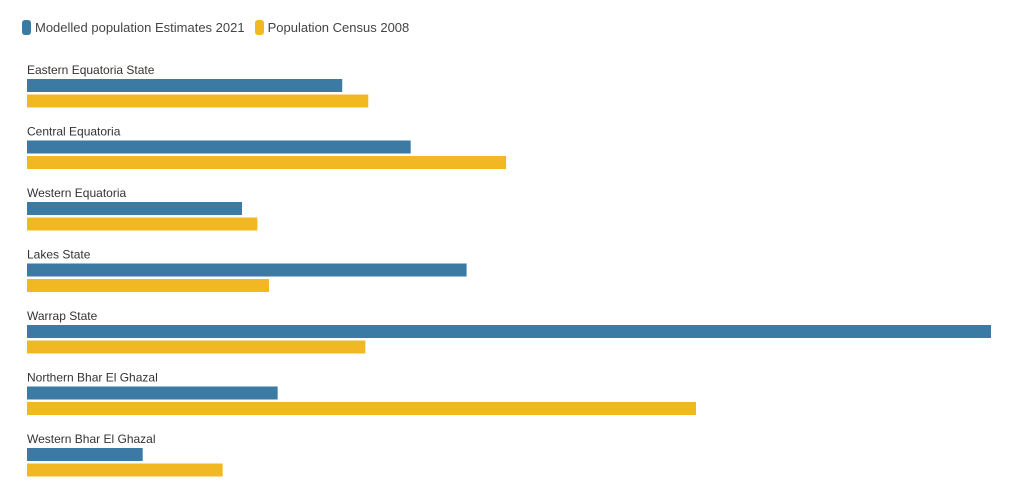 The height and width of the screenshot is (490, 1030). What do you see at coordinates (26, 27) in the screenshot?
I see `legend-swatch-modelled-2021` at bounding box center [26, 27].